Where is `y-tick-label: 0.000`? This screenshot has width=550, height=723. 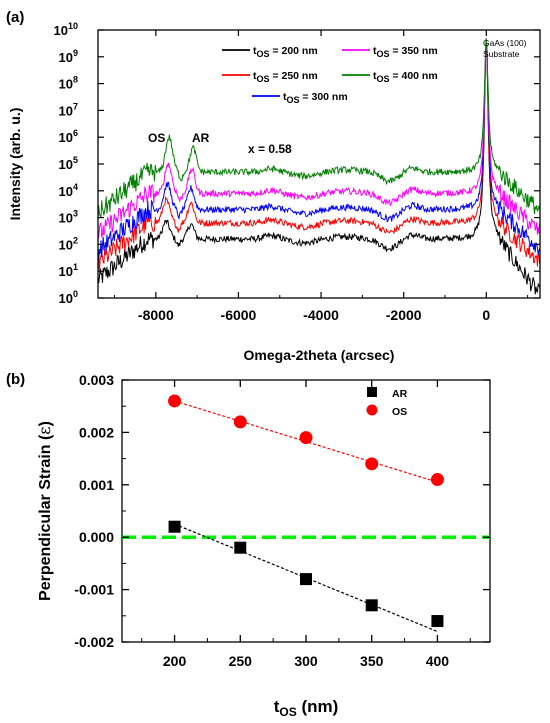 y-tick-label: 0.000 is located at coordinates (96, 537).